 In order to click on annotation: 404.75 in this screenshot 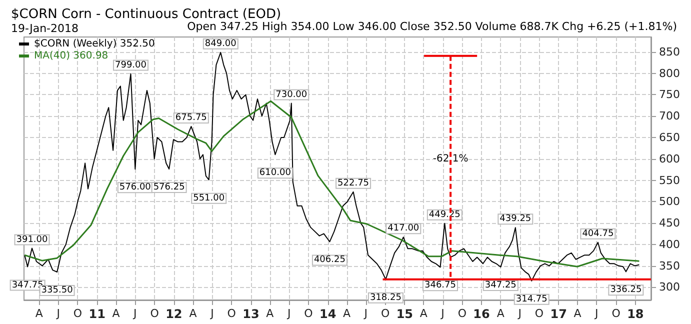, I will do `click(598, 233)`.